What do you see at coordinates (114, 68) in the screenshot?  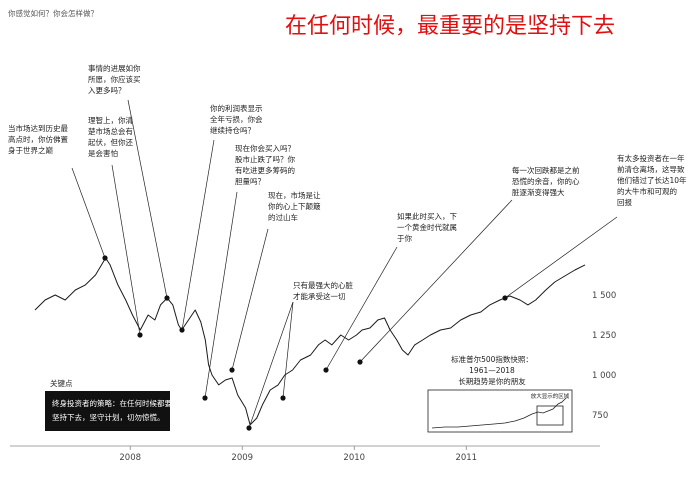 I see `annotation-text: 事情的进展如你` at bounding box center [114, 68].